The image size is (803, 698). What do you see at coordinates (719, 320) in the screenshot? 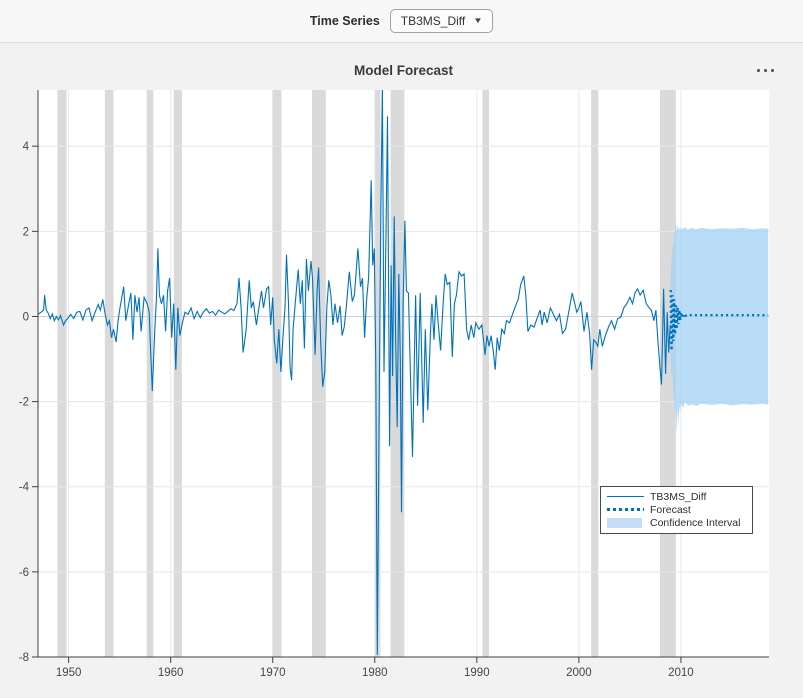
I see `forecast-line` at bounding box center [719, 320].